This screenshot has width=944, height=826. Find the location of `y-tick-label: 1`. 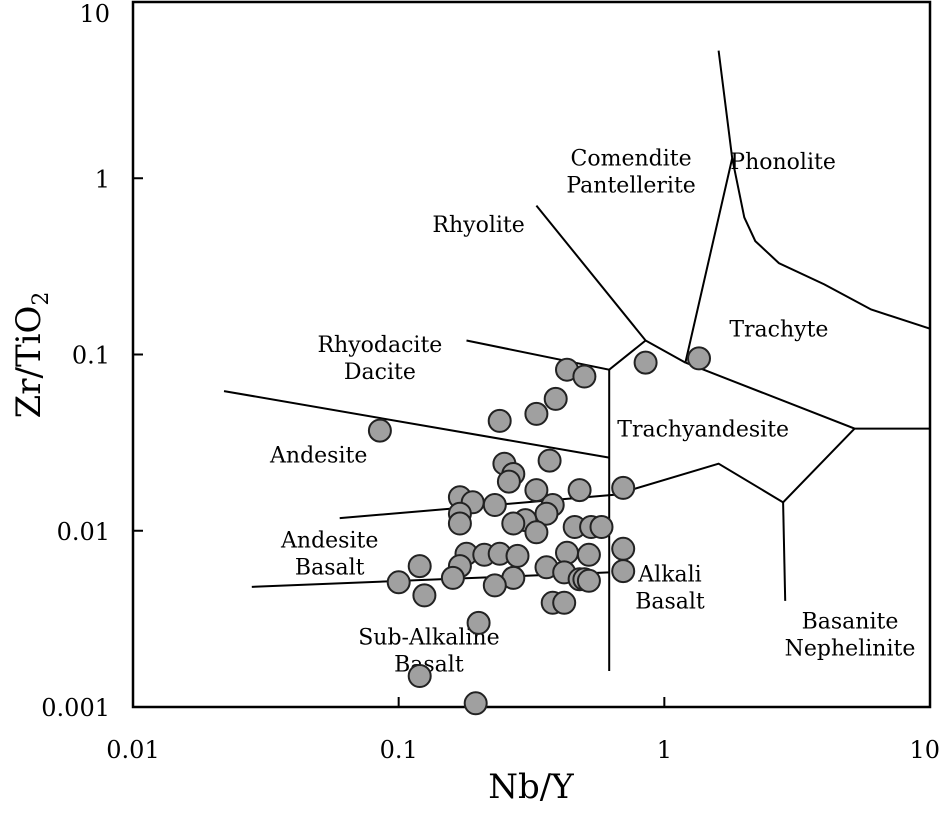

y-tick-label: 1 is located at coordinates (102, 179).